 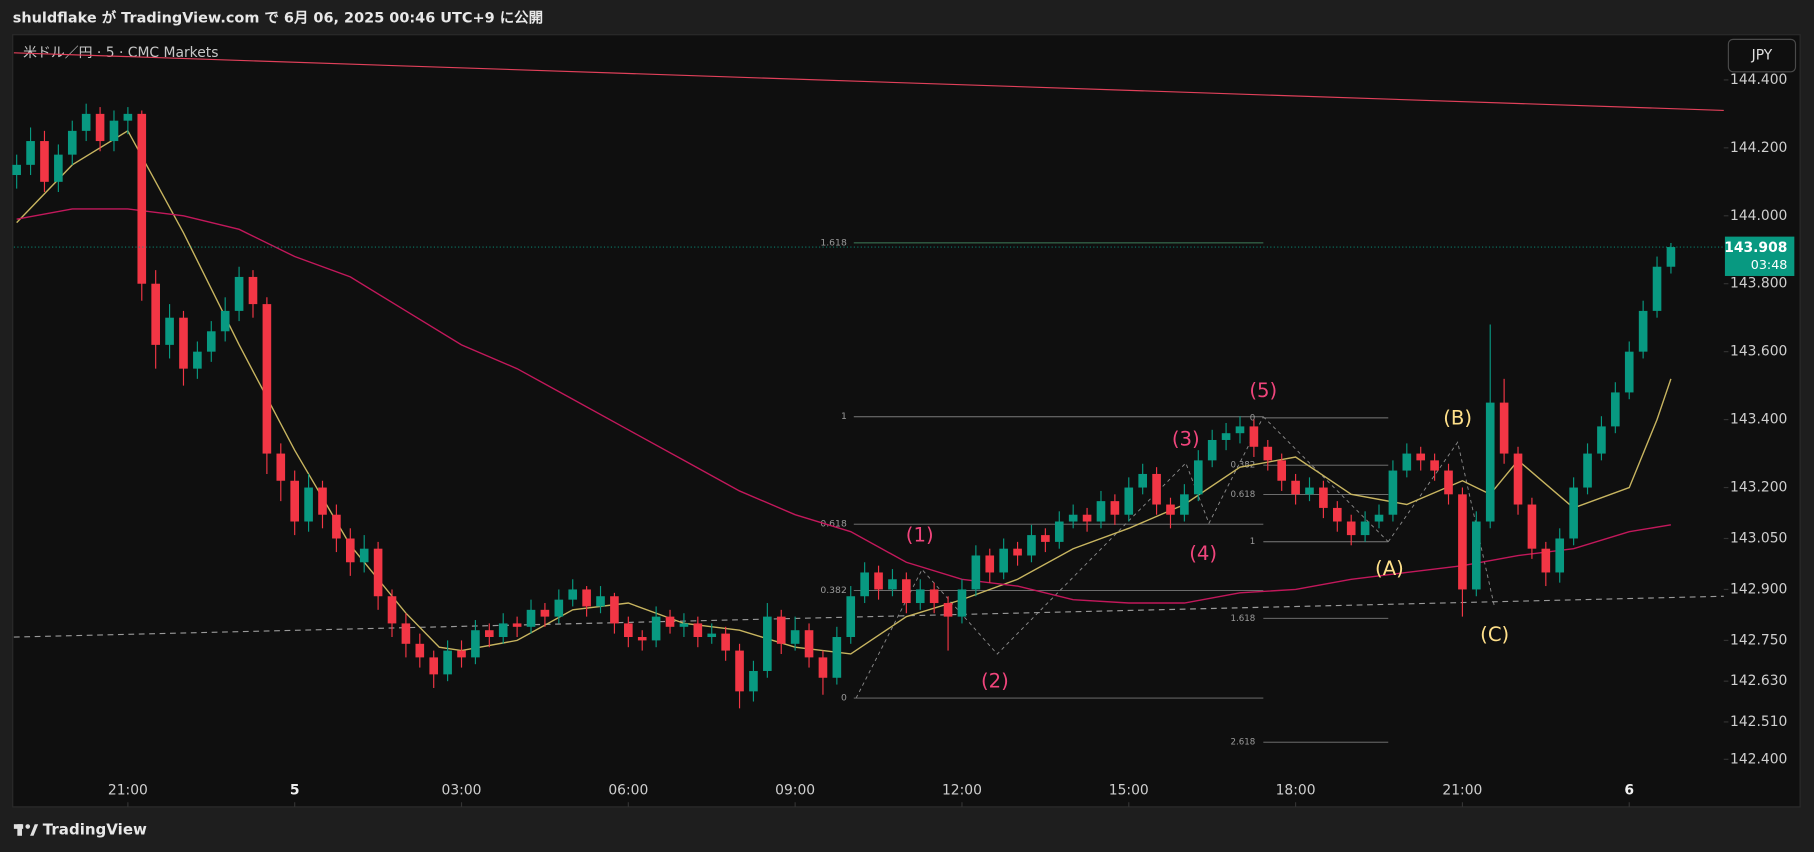 I want to click on x-tick-label: 03:00, so click(x=462, y=791).